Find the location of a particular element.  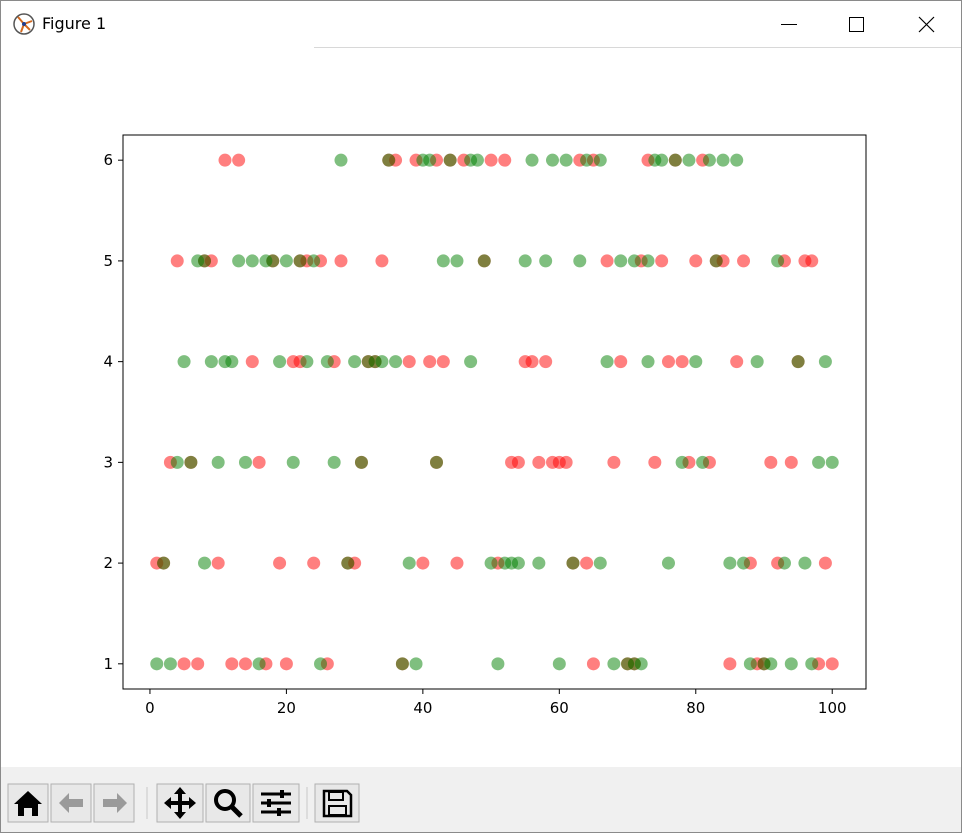

x-tick-label: 20 is located at coordinates (286, 708).